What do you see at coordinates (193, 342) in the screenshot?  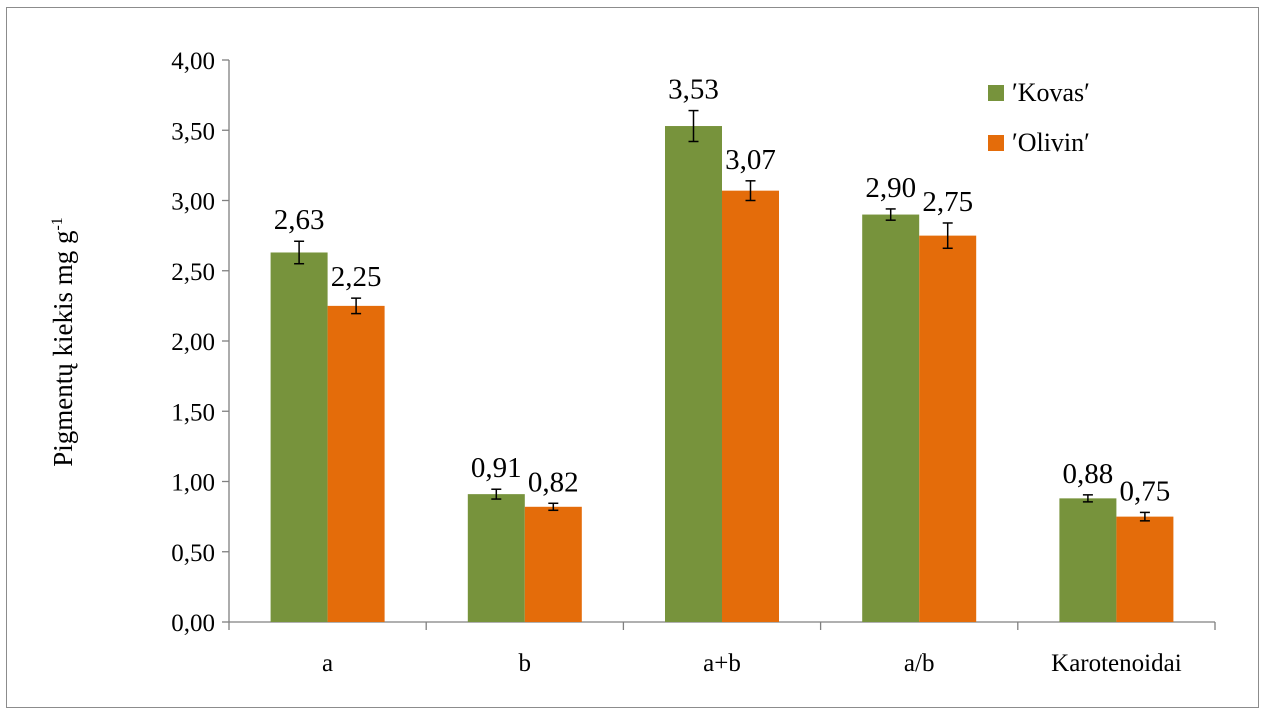 I see `y-tick-label: 2,00` at bounding box center [193, 342].